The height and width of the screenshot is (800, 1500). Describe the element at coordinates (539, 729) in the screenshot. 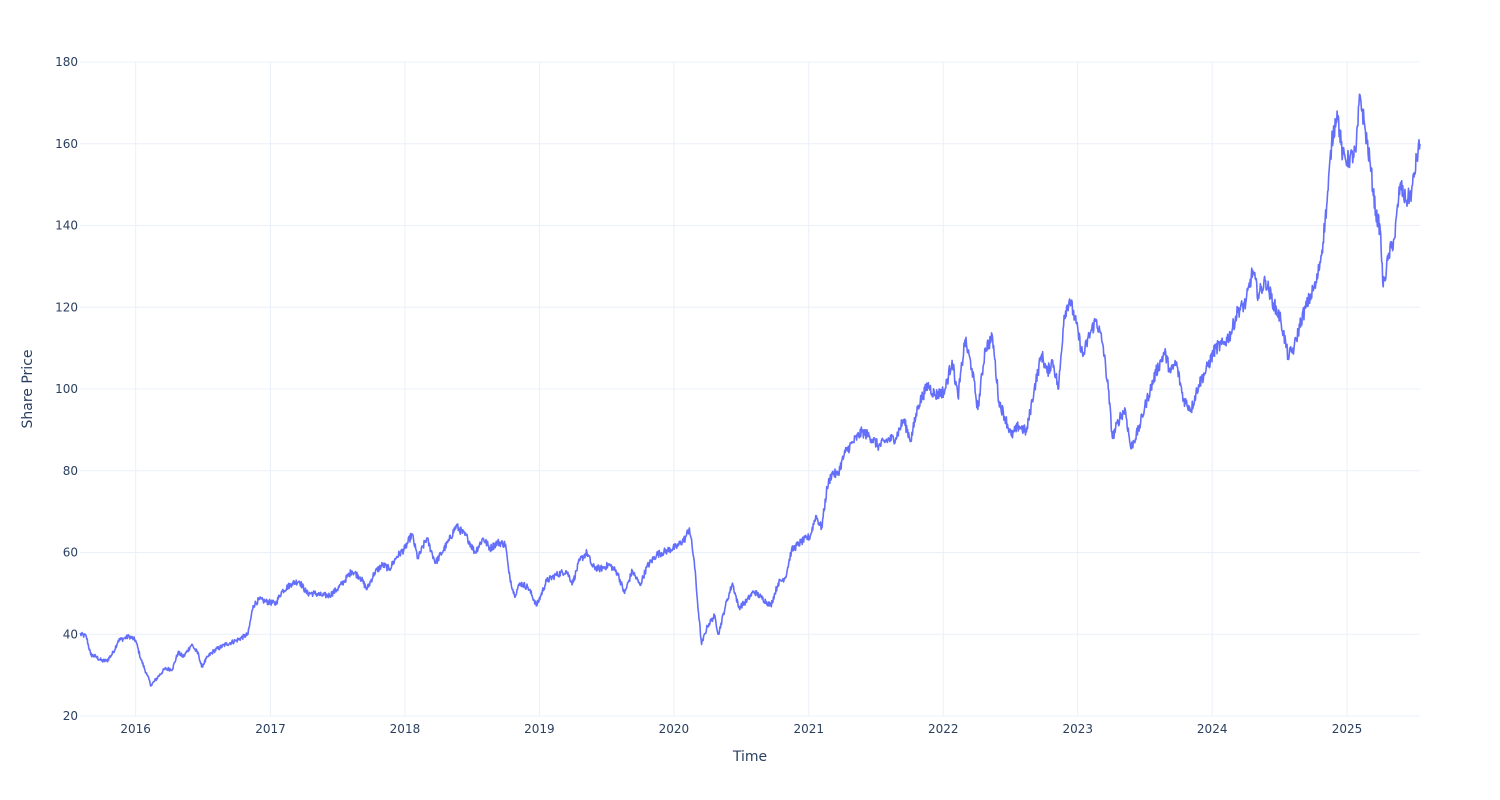

I see `x-tick-label: 2019` at that location.